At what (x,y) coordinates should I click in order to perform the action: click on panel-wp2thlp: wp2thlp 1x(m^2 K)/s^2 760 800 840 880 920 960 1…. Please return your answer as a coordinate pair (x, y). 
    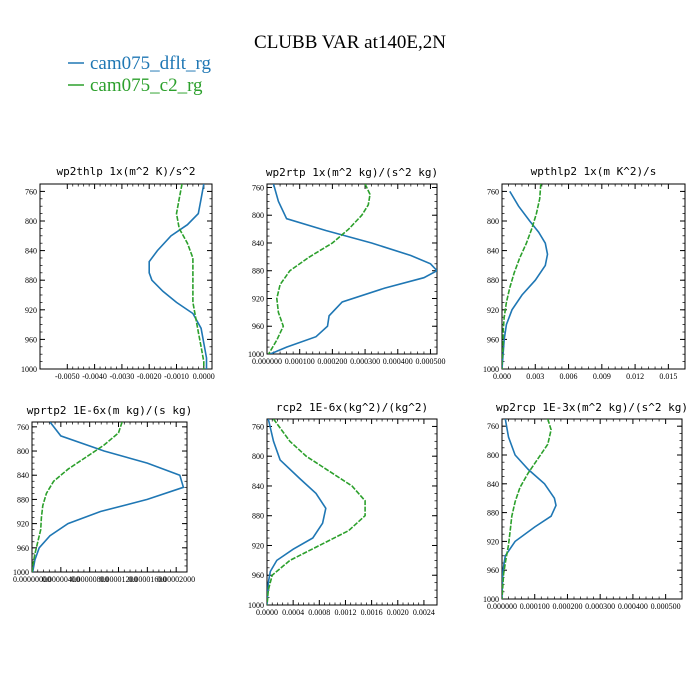
    Looking at the image, I should click on (118, 273).